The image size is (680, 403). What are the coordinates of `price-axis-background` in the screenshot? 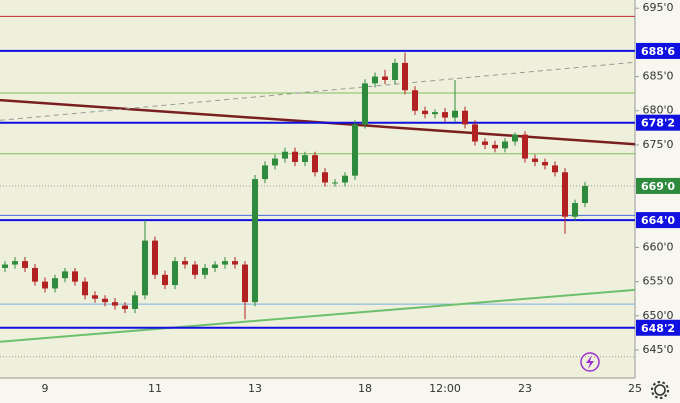 It's located at (657, 201).